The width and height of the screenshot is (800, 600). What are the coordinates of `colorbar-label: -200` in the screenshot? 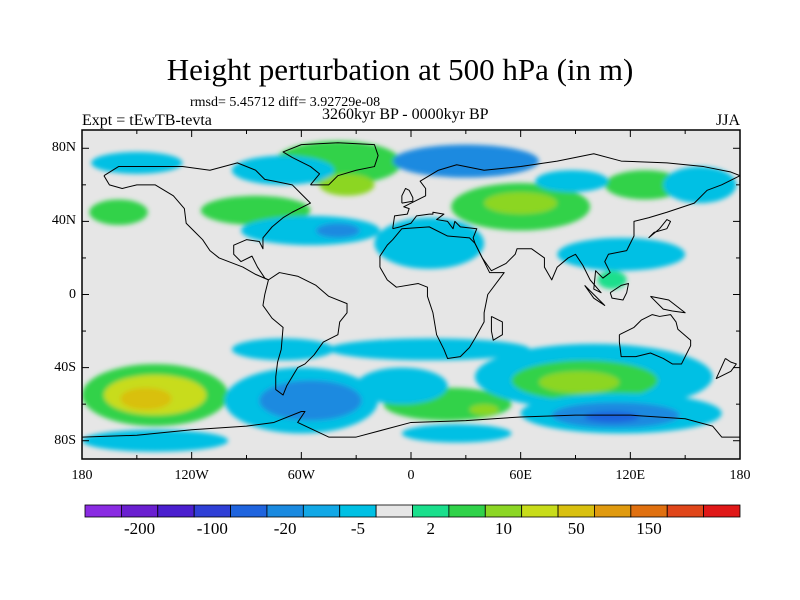 It's located at (139, 528).